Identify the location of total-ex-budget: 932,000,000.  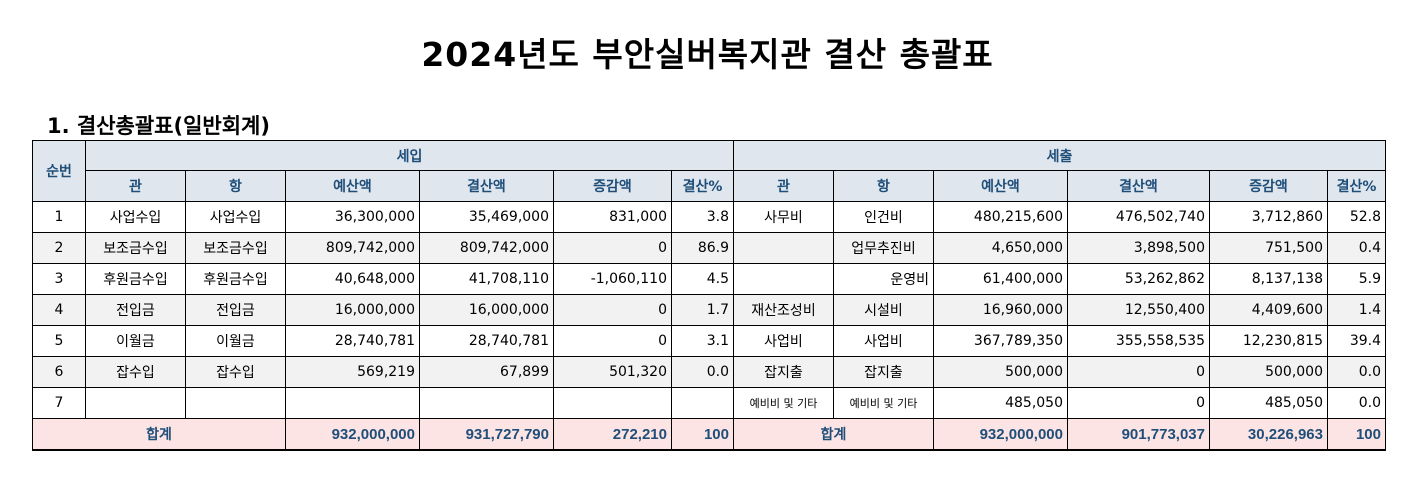
(1000, 434).